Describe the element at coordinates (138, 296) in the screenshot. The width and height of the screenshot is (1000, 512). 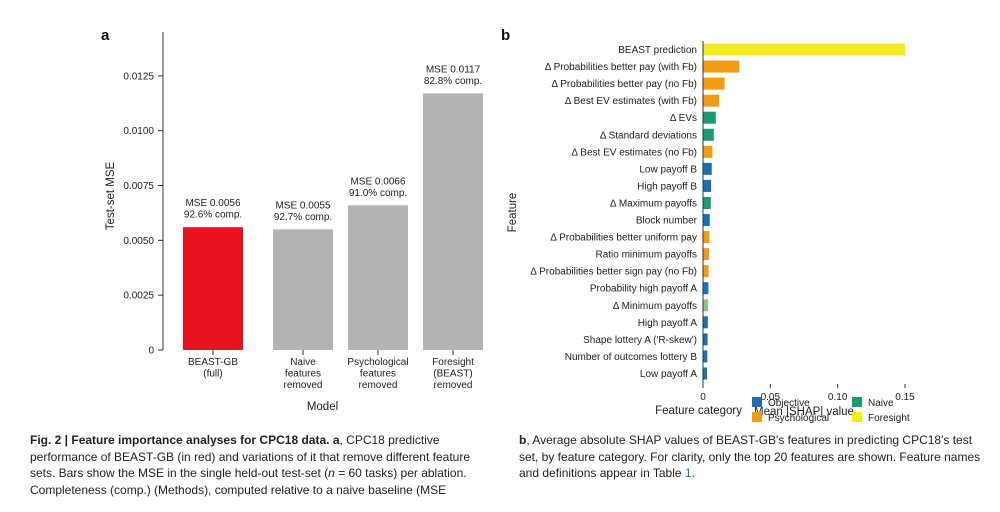
I see `y-tick-label: 0.0025` at that location.